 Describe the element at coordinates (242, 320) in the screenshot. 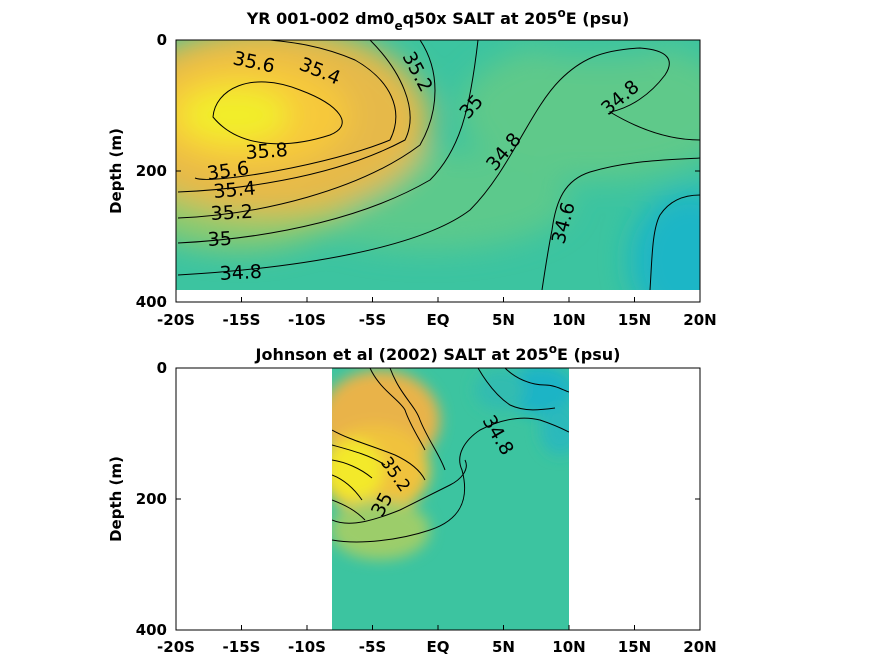

I see `top-x-tick-label: -15S` at that location.